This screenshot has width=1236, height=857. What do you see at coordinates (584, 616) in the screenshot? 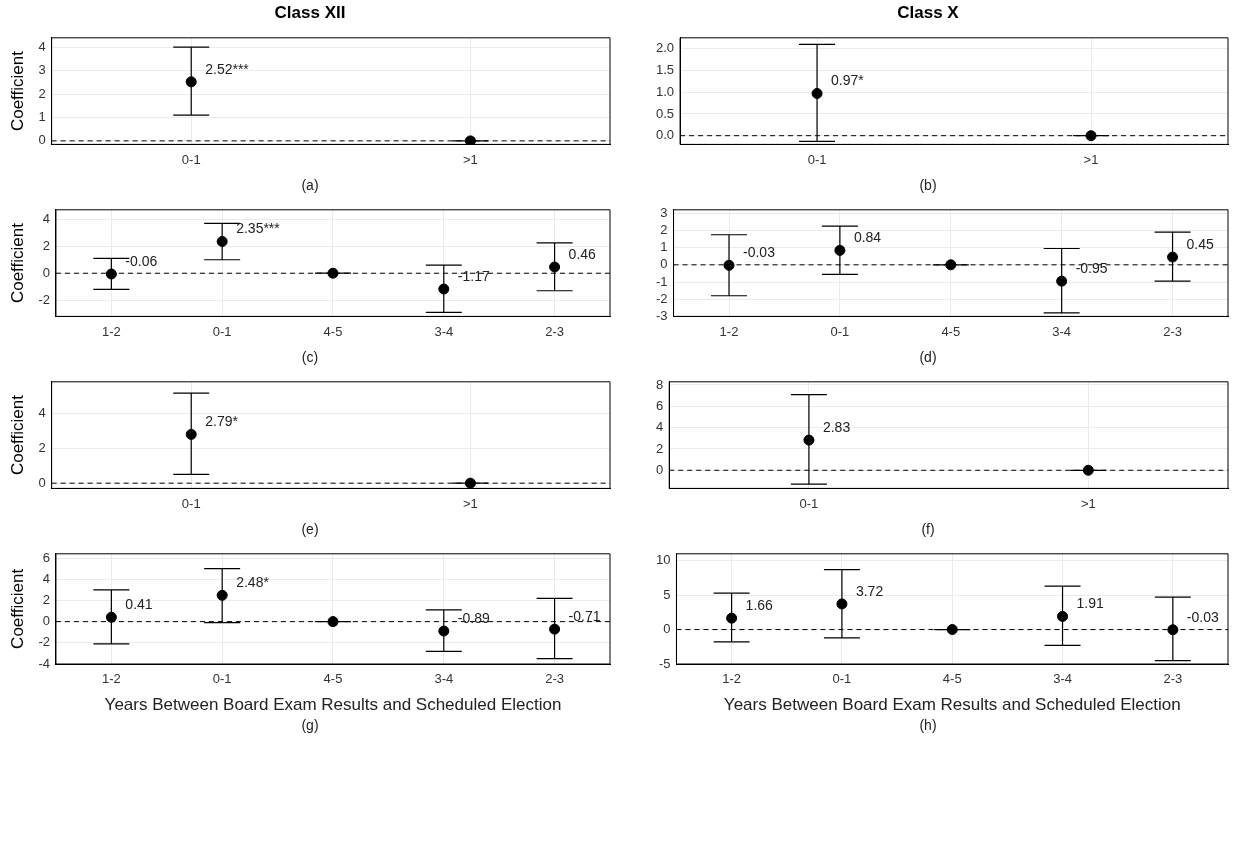
I see `data-label: -0.71` at bounding box center [584, 616].